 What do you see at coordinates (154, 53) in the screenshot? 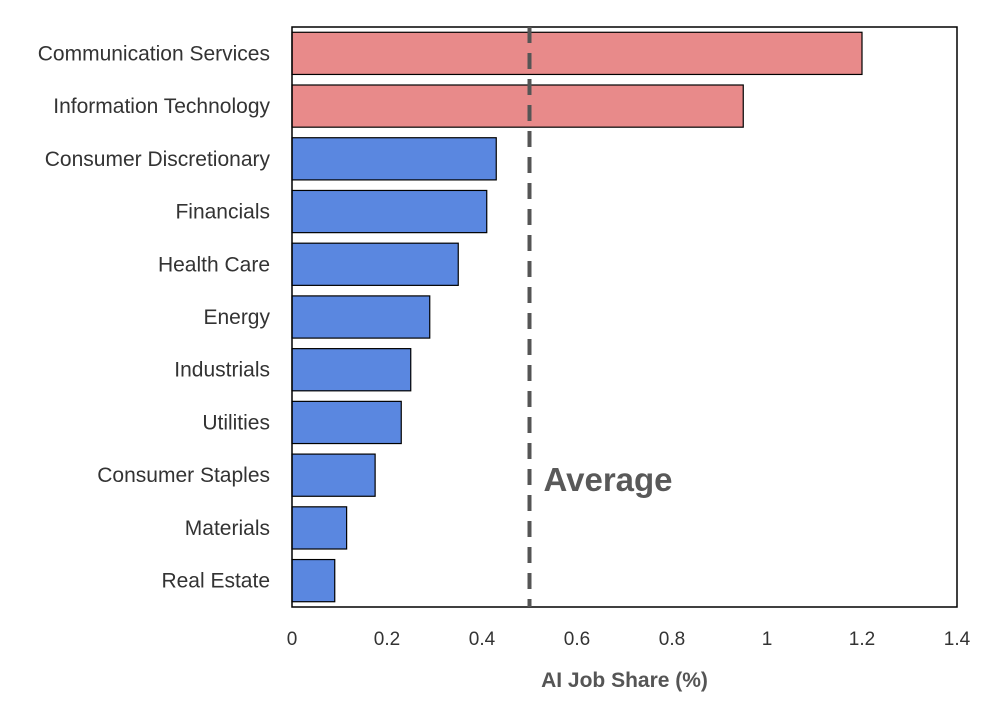
I see `category-label: Communication Services` at bounding box center [154, 53].